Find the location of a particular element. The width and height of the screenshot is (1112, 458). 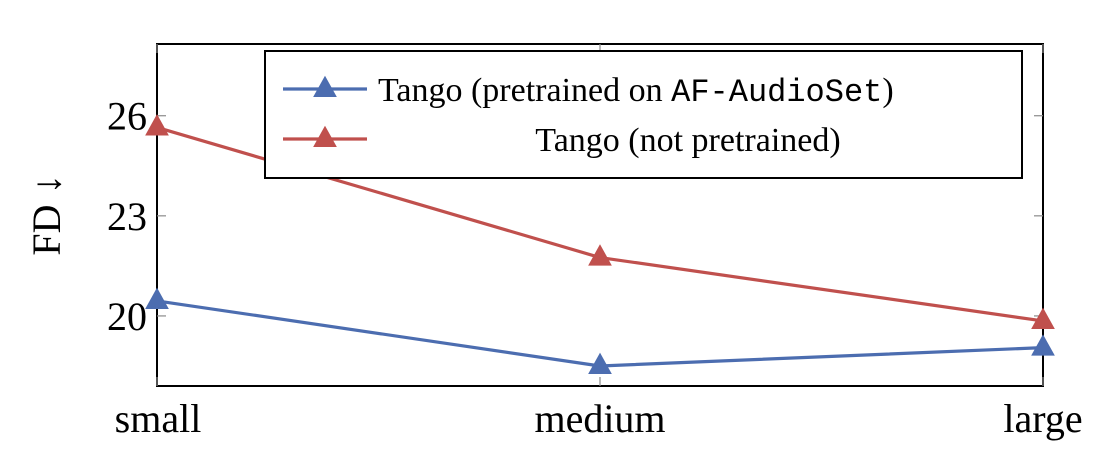

legend-label: Tango (not pretrained) is located at coordinates (687, 140).